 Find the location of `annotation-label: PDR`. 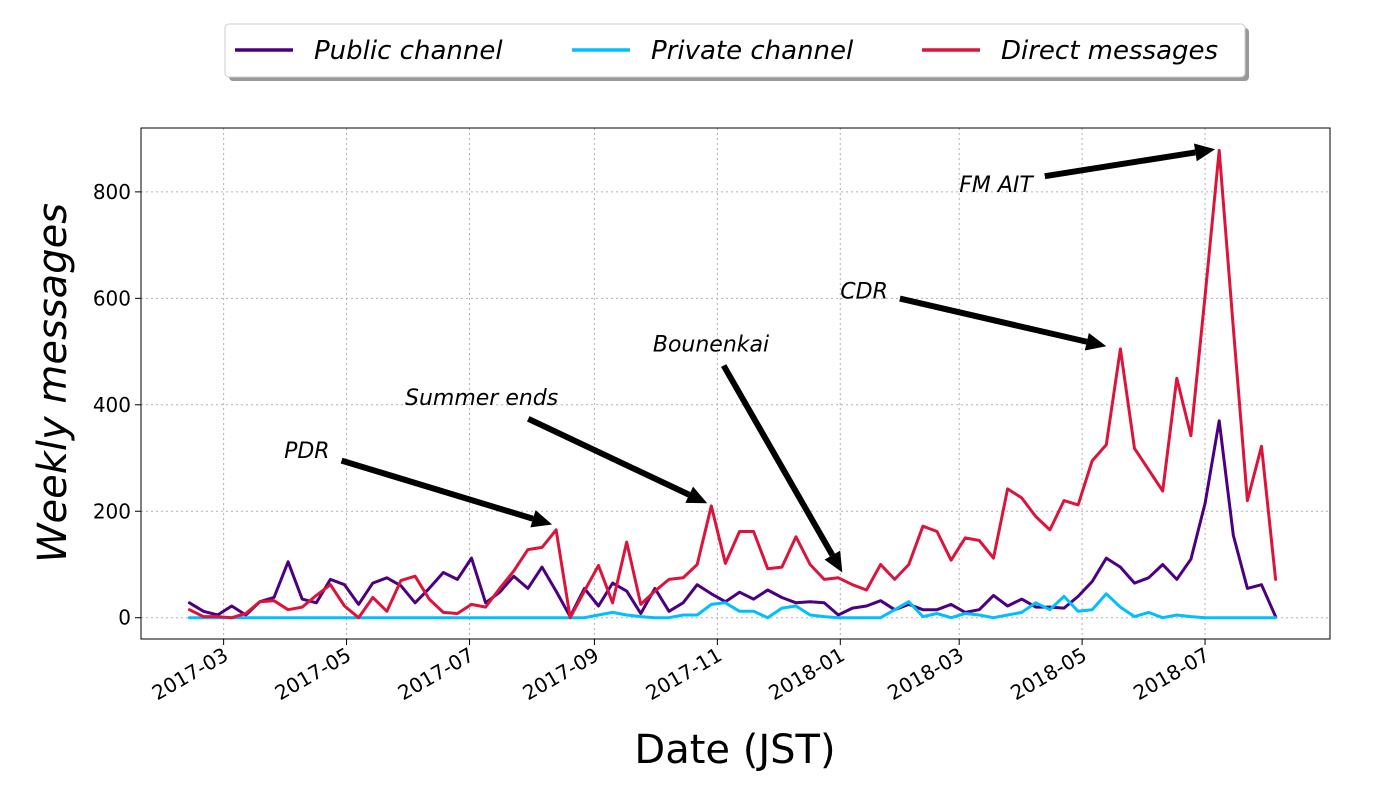

annotation-label: PDR is located at coordinates (307, 451).